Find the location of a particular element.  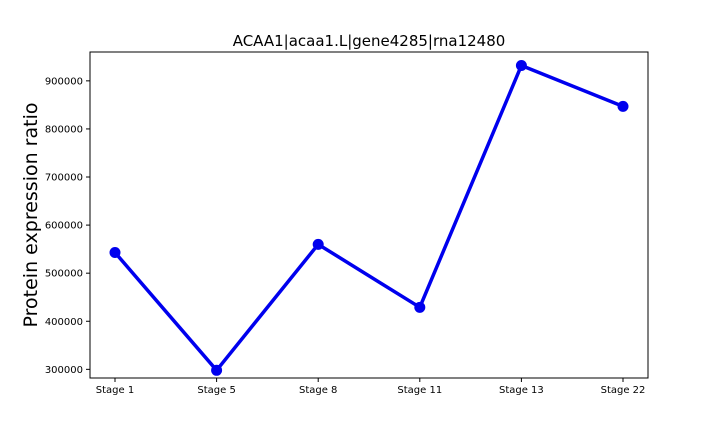

x-tick-label: Stage 13 is located at coordinates (521, 390).